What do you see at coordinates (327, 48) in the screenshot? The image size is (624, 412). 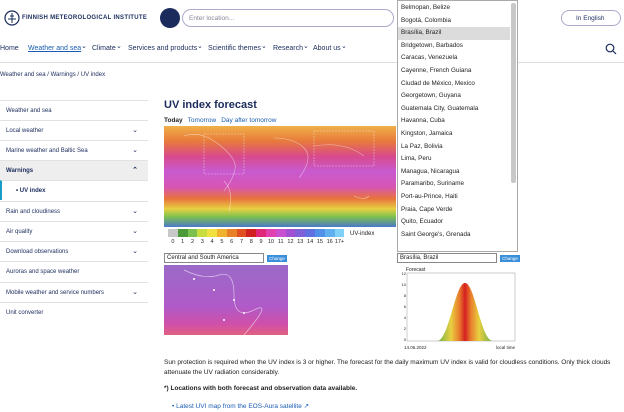 I see `nav-item: About us` at bounding box center [327, 48].